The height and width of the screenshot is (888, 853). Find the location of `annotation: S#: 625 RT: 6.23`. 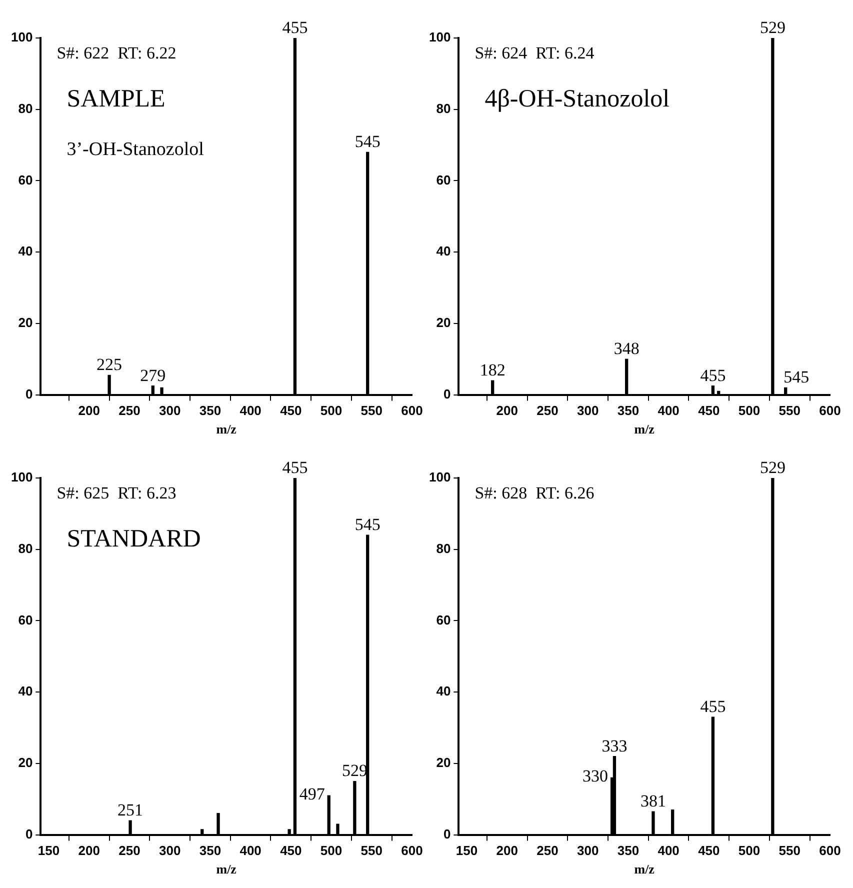

annotation: S#: 625 RT: 6.23 is located at coordinates (116, 492).